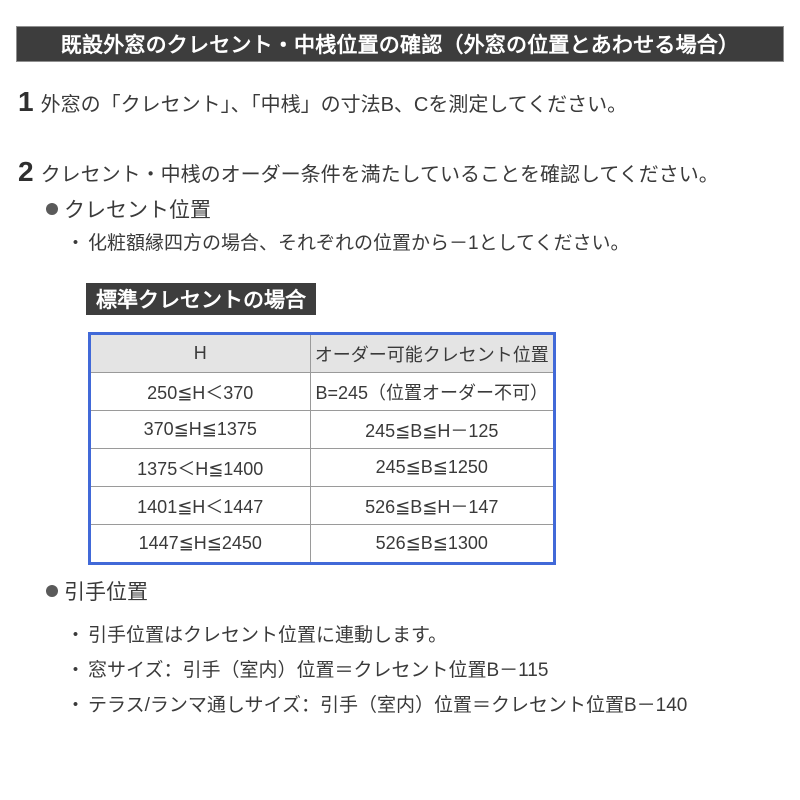 This screenshot has height=800, width=800. I want to click on document-title-bar: 既設外窓のクレセント・中桟位置の確認（外窓の位置とあわせる場合）, so click(400, 44).